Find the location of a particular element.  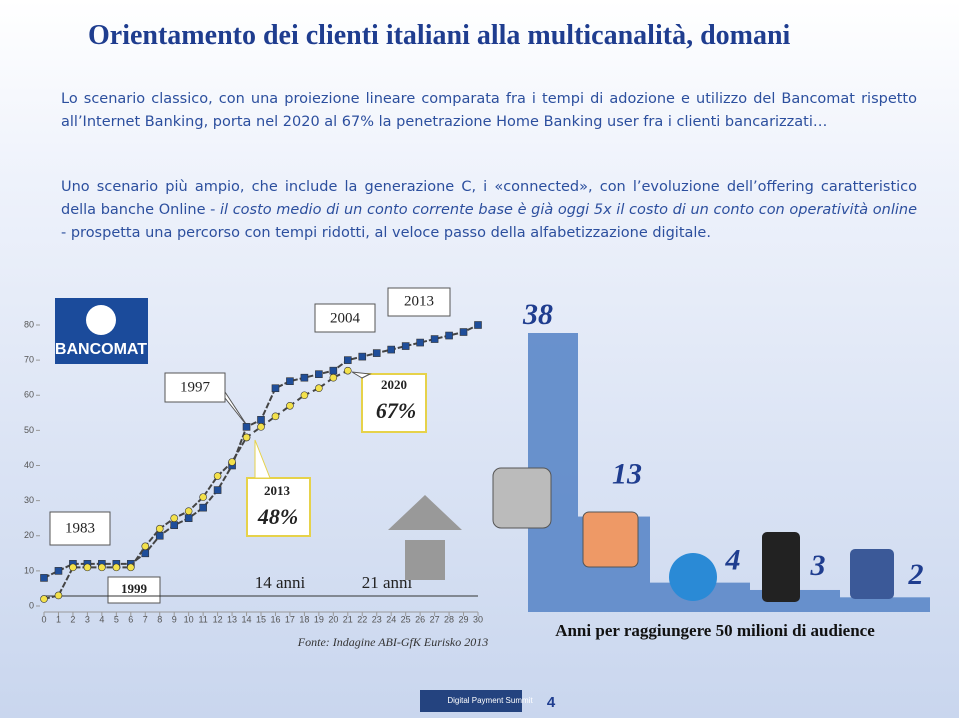

y-tick-label: 40 is located at coordinates (29, 465).